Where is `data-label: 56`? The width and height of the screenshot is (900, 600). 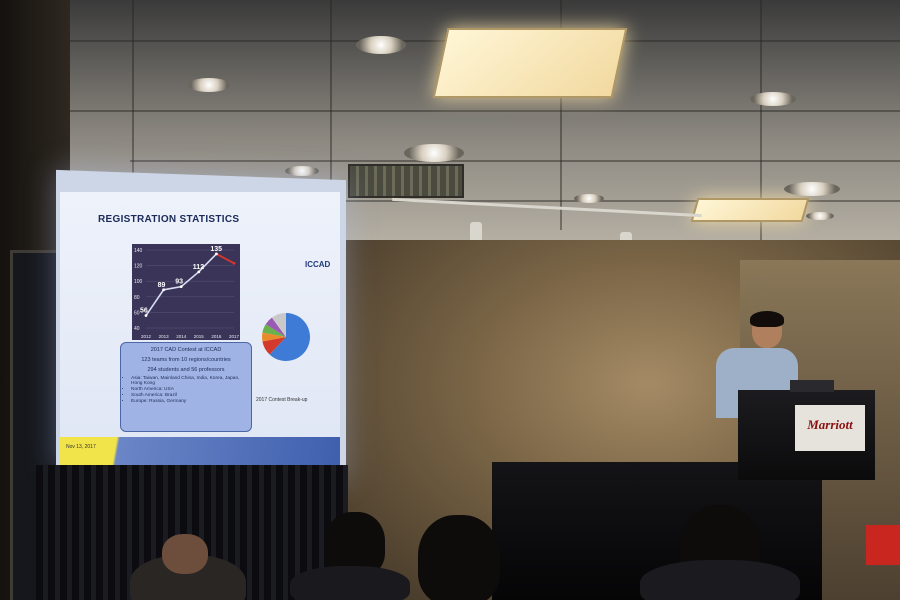 data-label: 56 is located at coordinates (144, 311).